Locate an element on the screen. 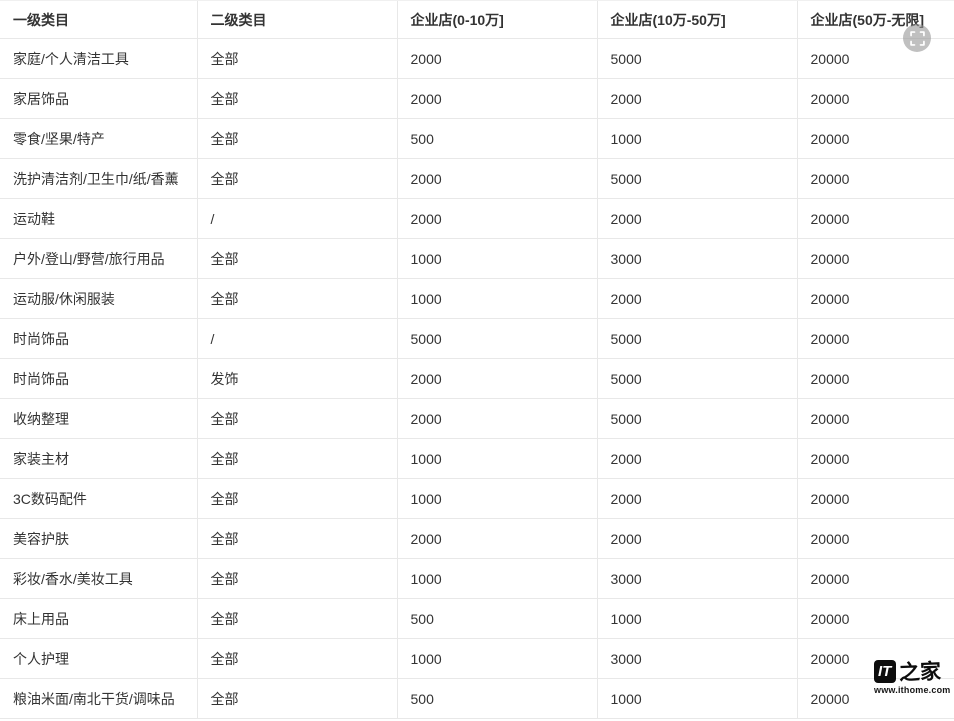 Image resolution: width=954 pixels, height=721 pixels. ithome-watermark: IT 之家 www.ithome.com is located at coordinates (913, 676).